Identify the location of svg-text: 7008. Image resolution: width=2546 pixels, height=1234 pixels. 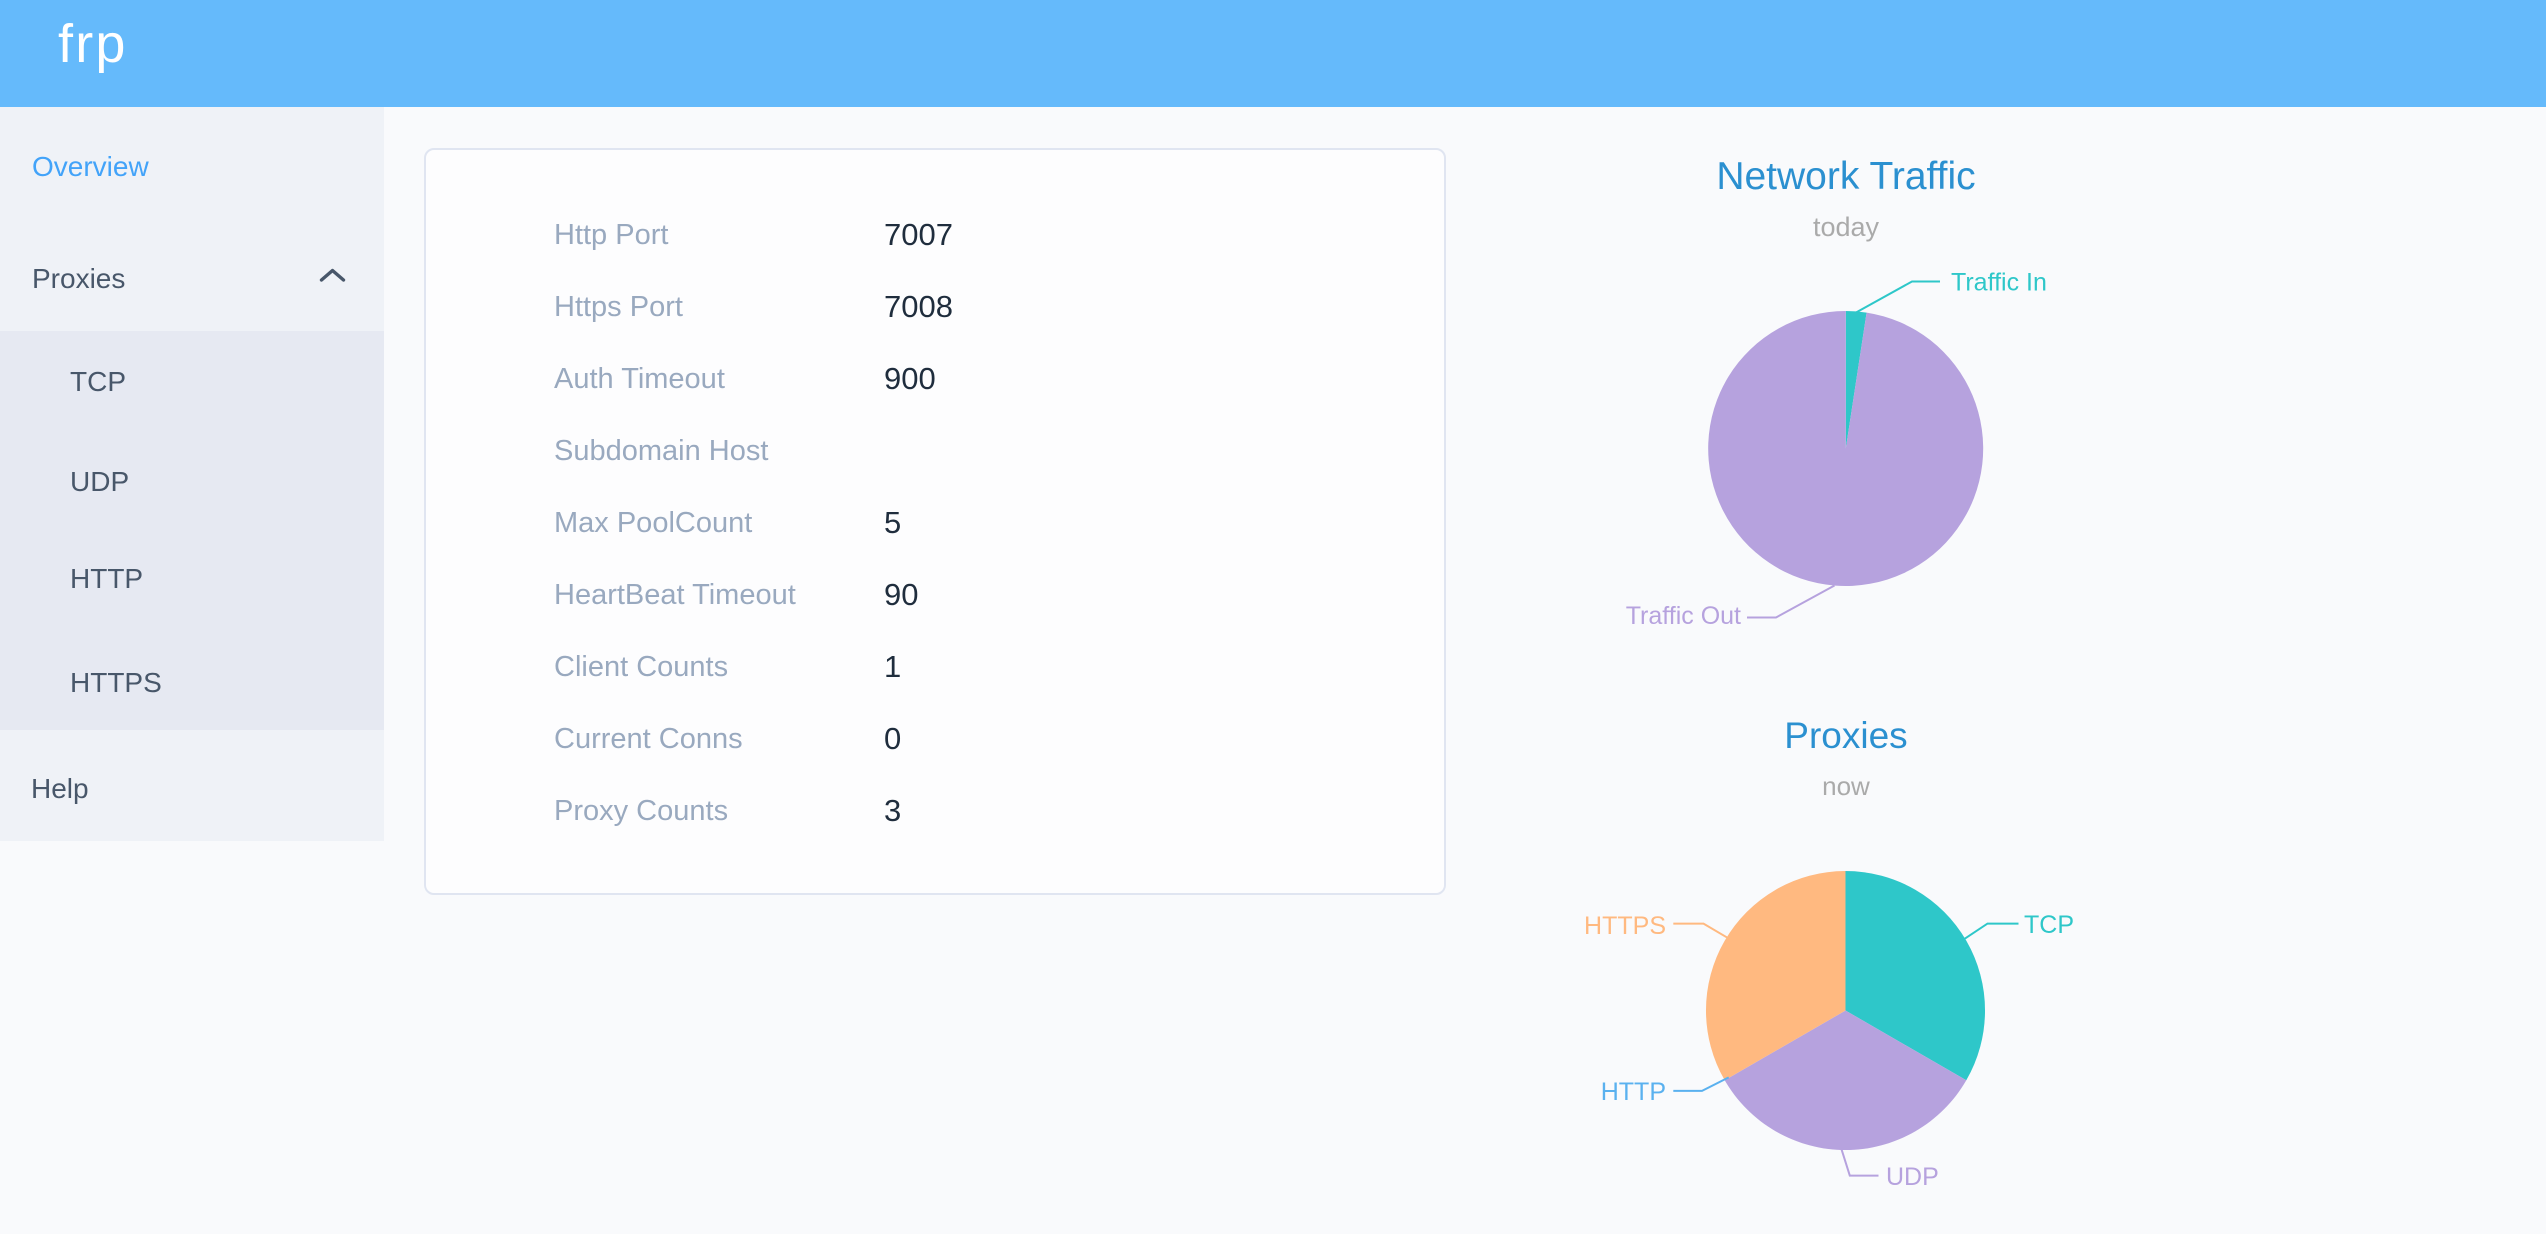
(918, 306).